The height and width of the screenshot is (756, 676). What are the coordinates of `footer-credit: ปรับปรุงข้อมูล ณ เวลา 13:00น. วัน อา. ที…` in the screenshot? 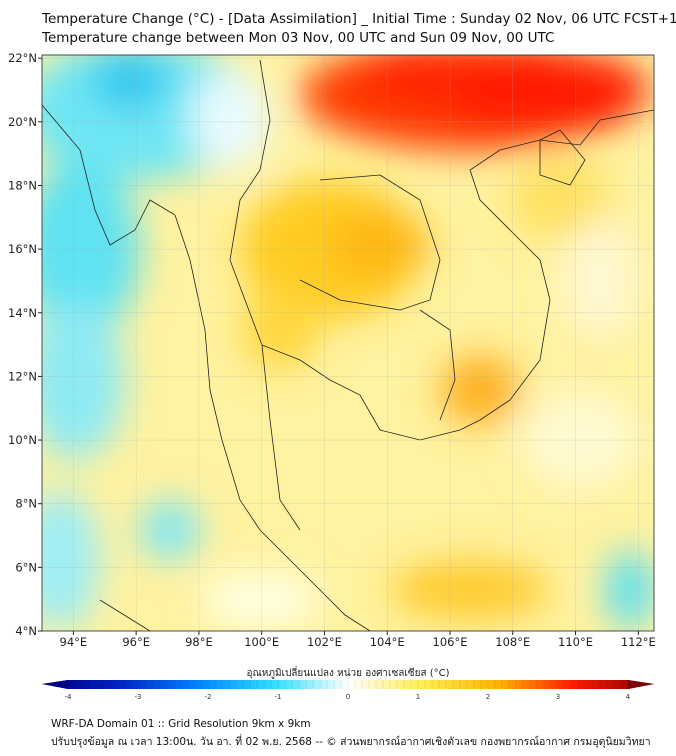 It's located at (351, 742).